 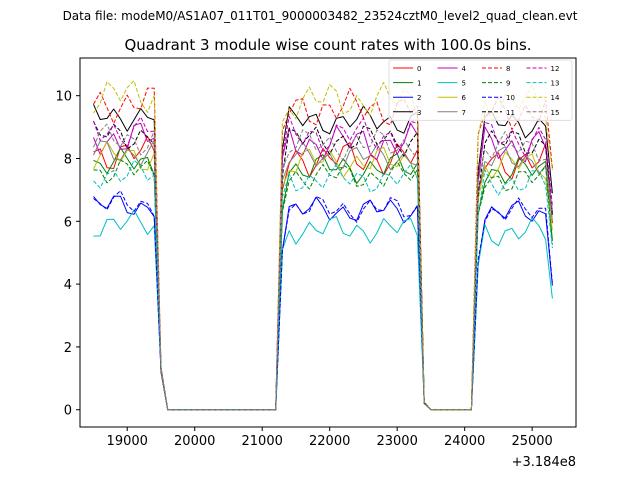 What do you see at coordinates (464, 441) in the screenshot?
I see `x-tick-label: 24000` at bounding box center [464, 441].